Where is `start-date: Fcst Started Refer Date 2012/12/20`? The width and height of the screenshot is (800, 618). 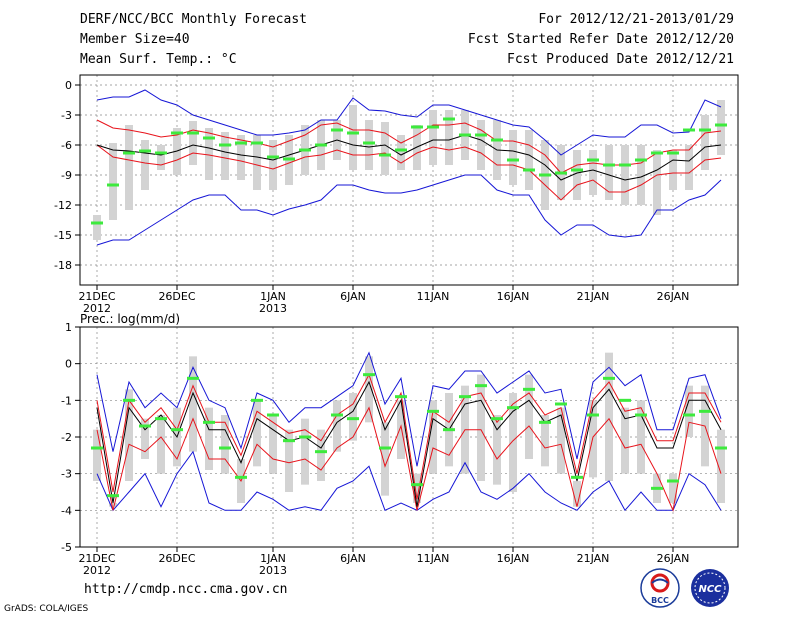
start-date: Fcst Started Refer Date 2012/12/20 is located at coordinates (600, 39).